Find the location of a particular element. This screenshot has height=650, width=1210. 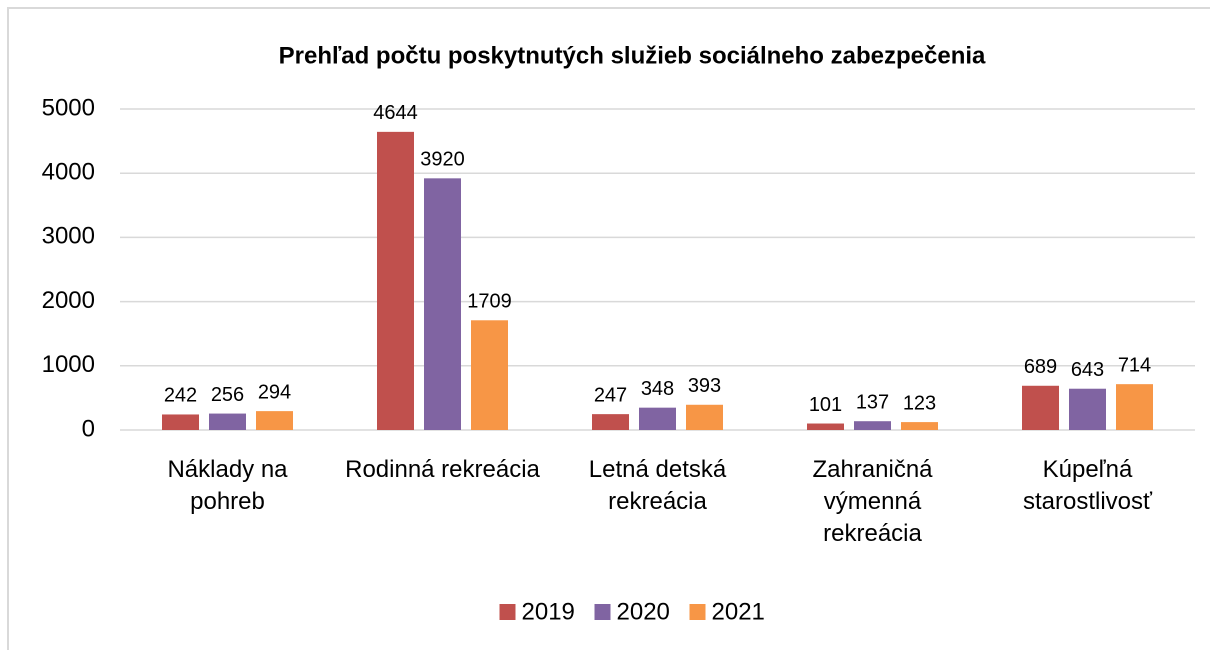

y-tick-label: 5000 is located at coordinates (68, 107).